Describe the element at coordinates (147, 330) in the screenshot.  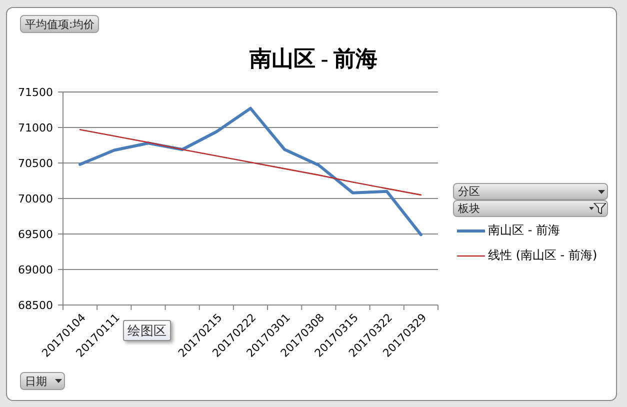
I see `tooltip-box: 绘图区` at that location.